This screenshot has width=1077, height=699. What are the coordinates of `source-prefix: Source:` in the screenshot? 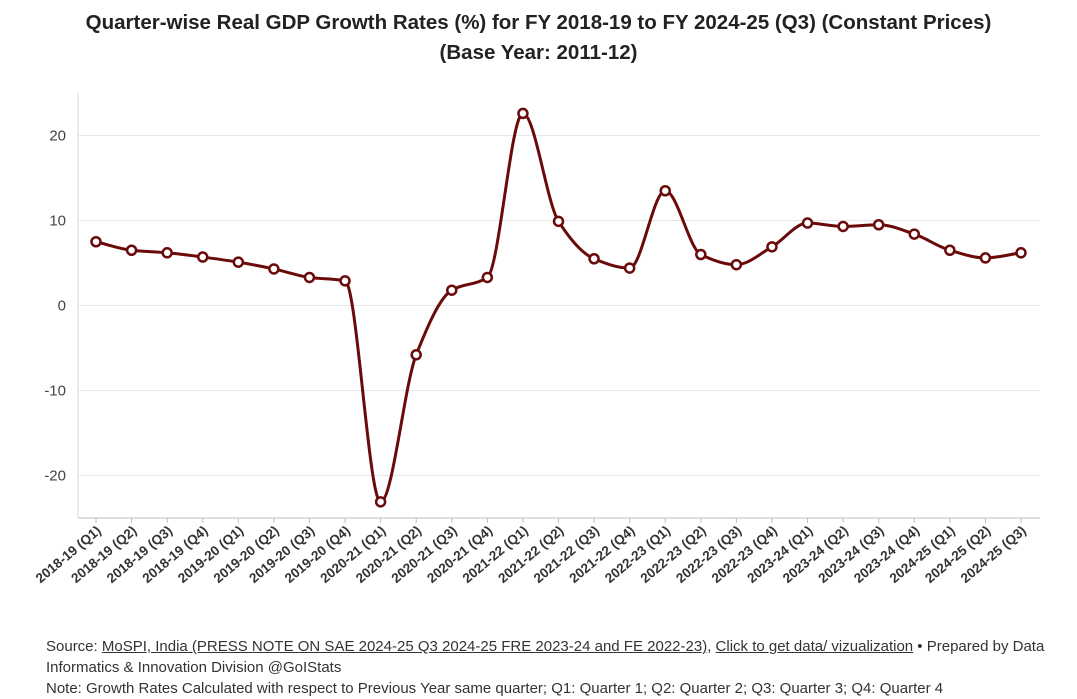 It's located at (74, 646).